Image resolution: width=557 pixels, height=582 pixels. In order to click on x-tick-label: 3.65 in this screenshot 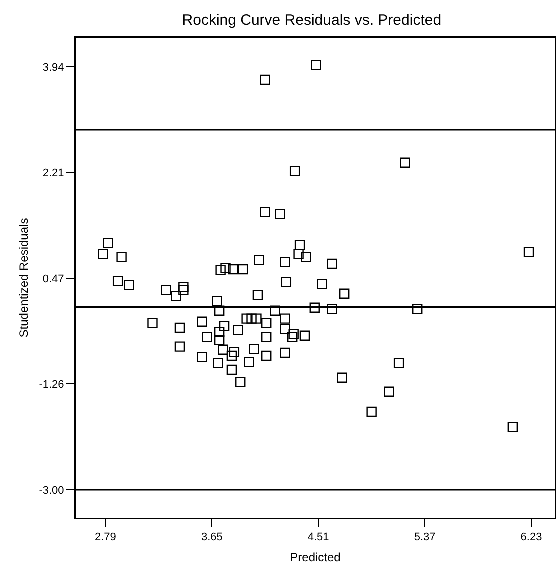, I will do `click(212, 538)`.